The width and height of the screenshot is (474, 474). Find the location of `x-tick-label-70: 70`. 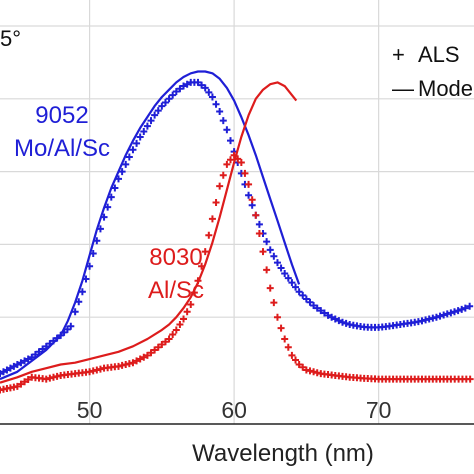

x-tick-label-70: 70 is located at coordinates (379, 410).